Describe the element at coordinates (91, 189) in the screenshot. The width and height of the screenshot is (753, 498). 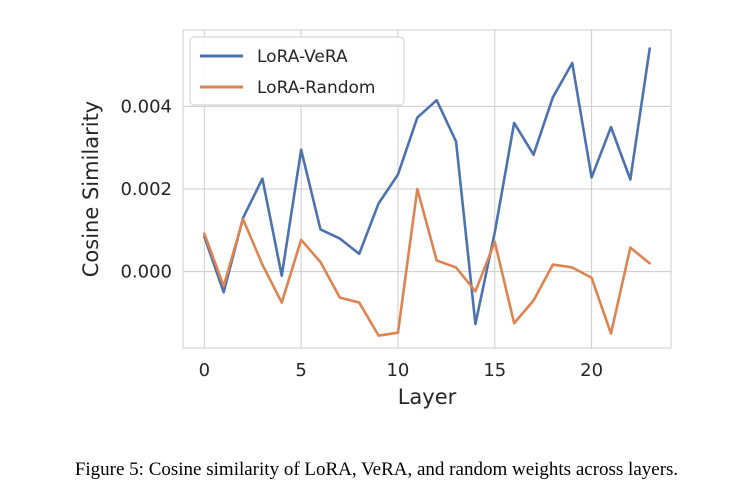
I see `y-axis-label: Cosine Similarity` at that location.